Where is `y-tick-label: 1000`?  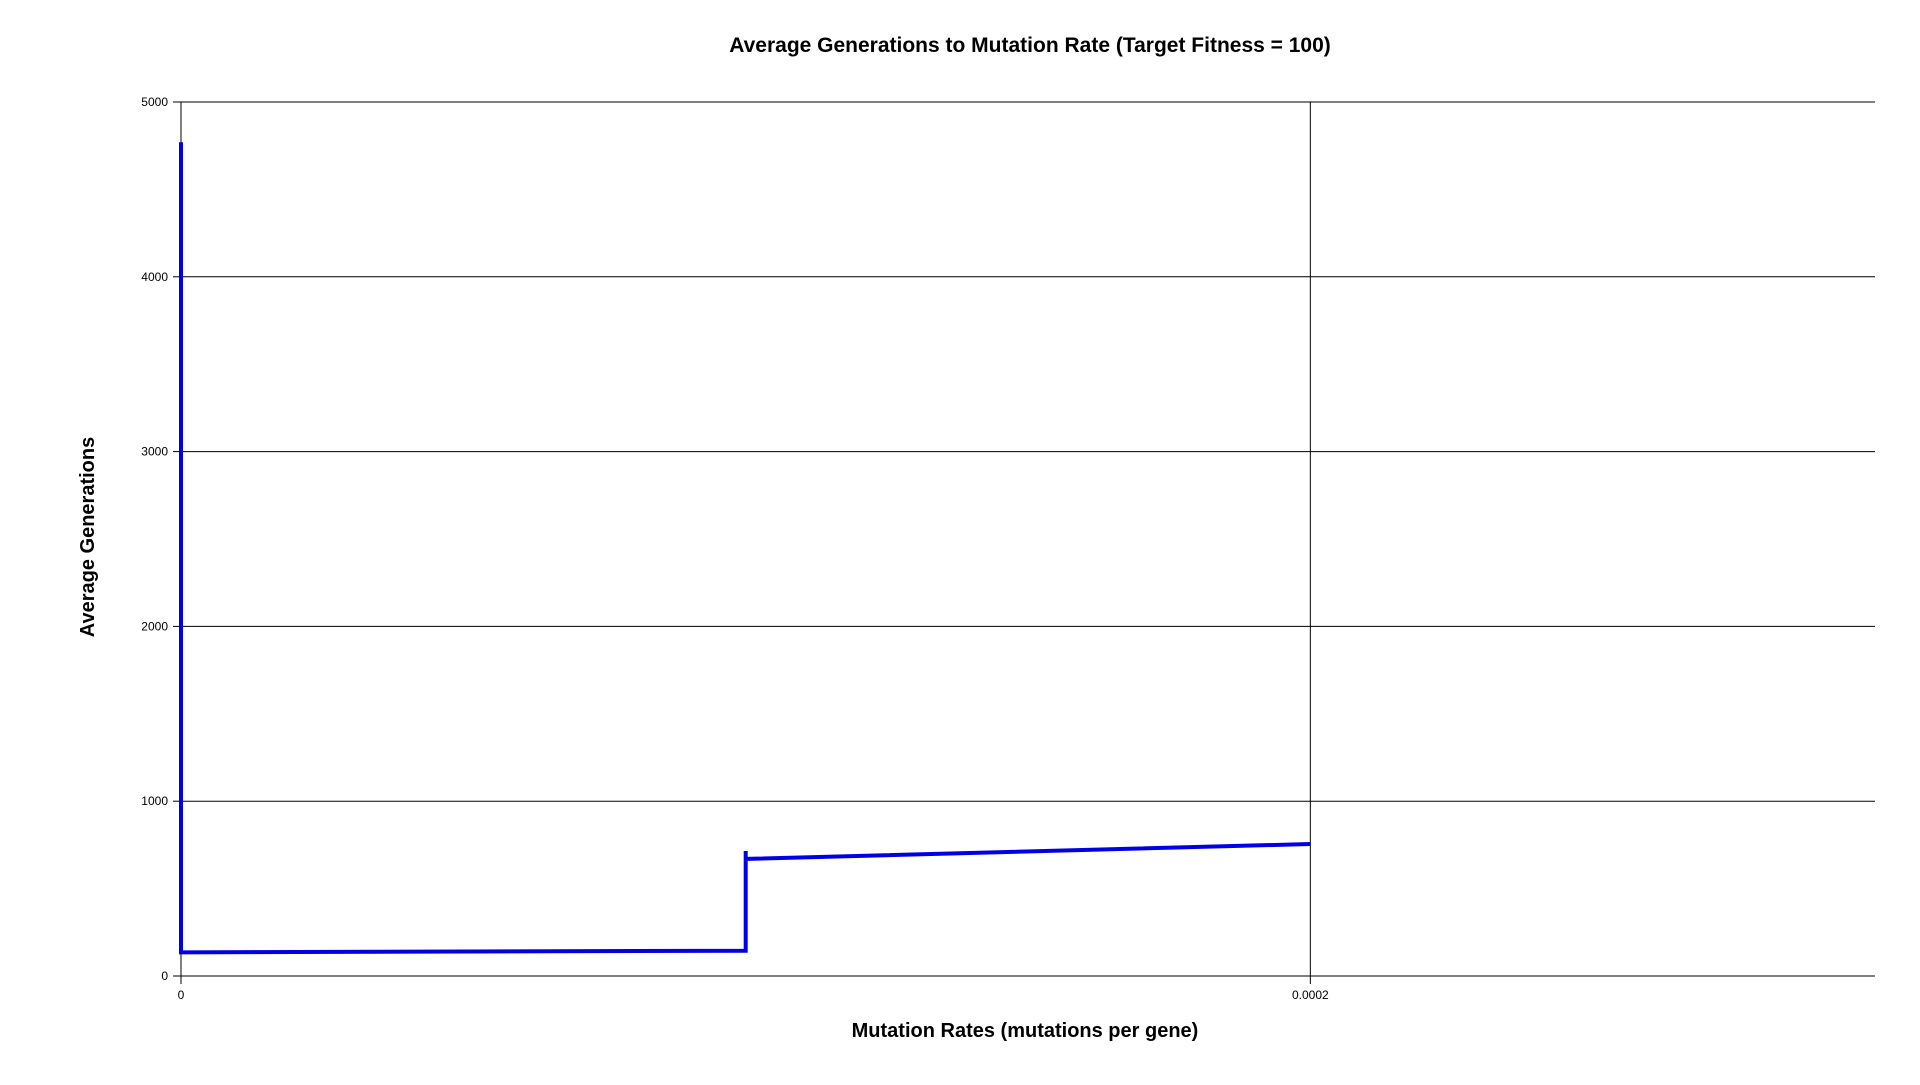 y-tick-label: 1000 is located at coordinates (154, 801).